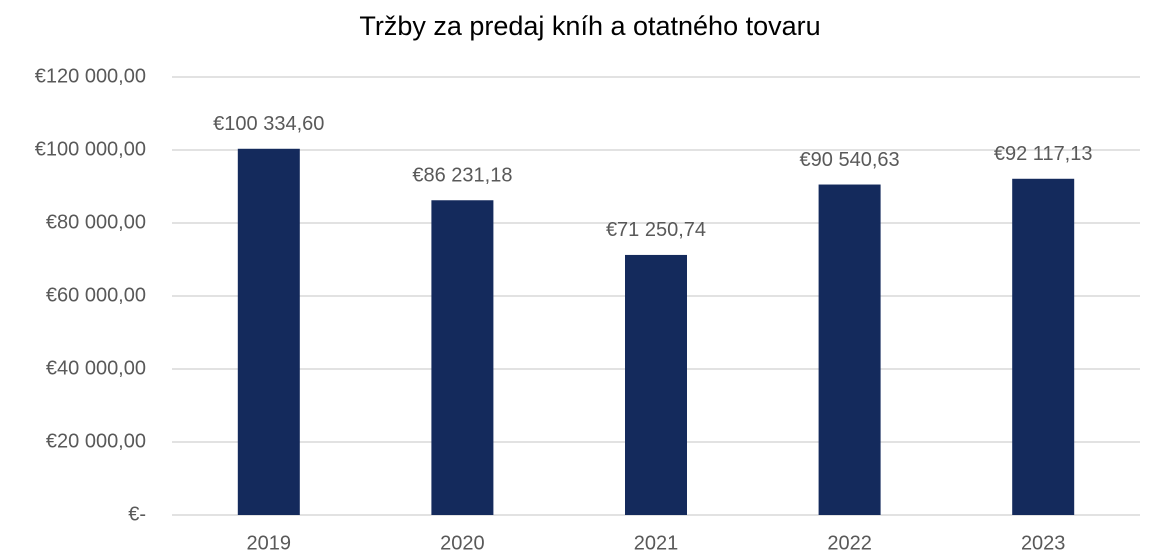 The width and height of the screenshot is (1153, 552). I want to click on y-tick-label: €40 000,00, so click(96, 368).